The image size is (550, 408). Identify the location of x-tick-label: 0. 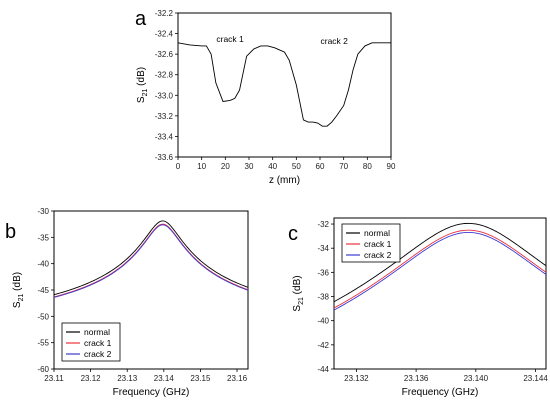
(178, 166).